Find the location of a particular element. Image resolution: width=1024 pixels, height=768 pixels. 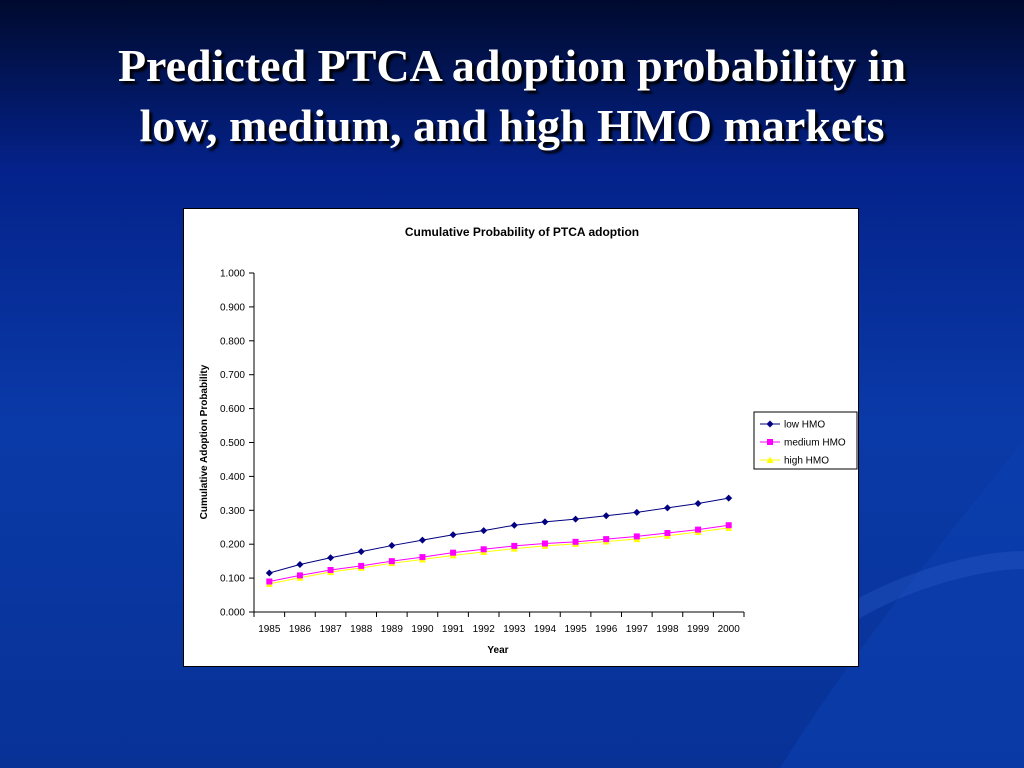

y-tick-label: 0.800 is located at coordinates (232, 341).